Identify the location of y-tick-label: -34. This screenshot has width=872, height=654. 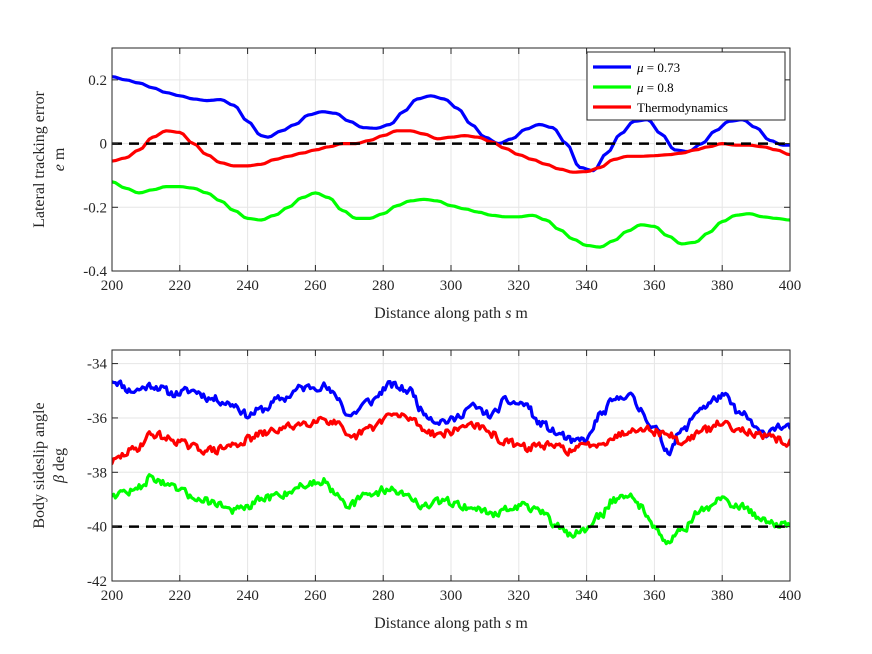
(97, 365).